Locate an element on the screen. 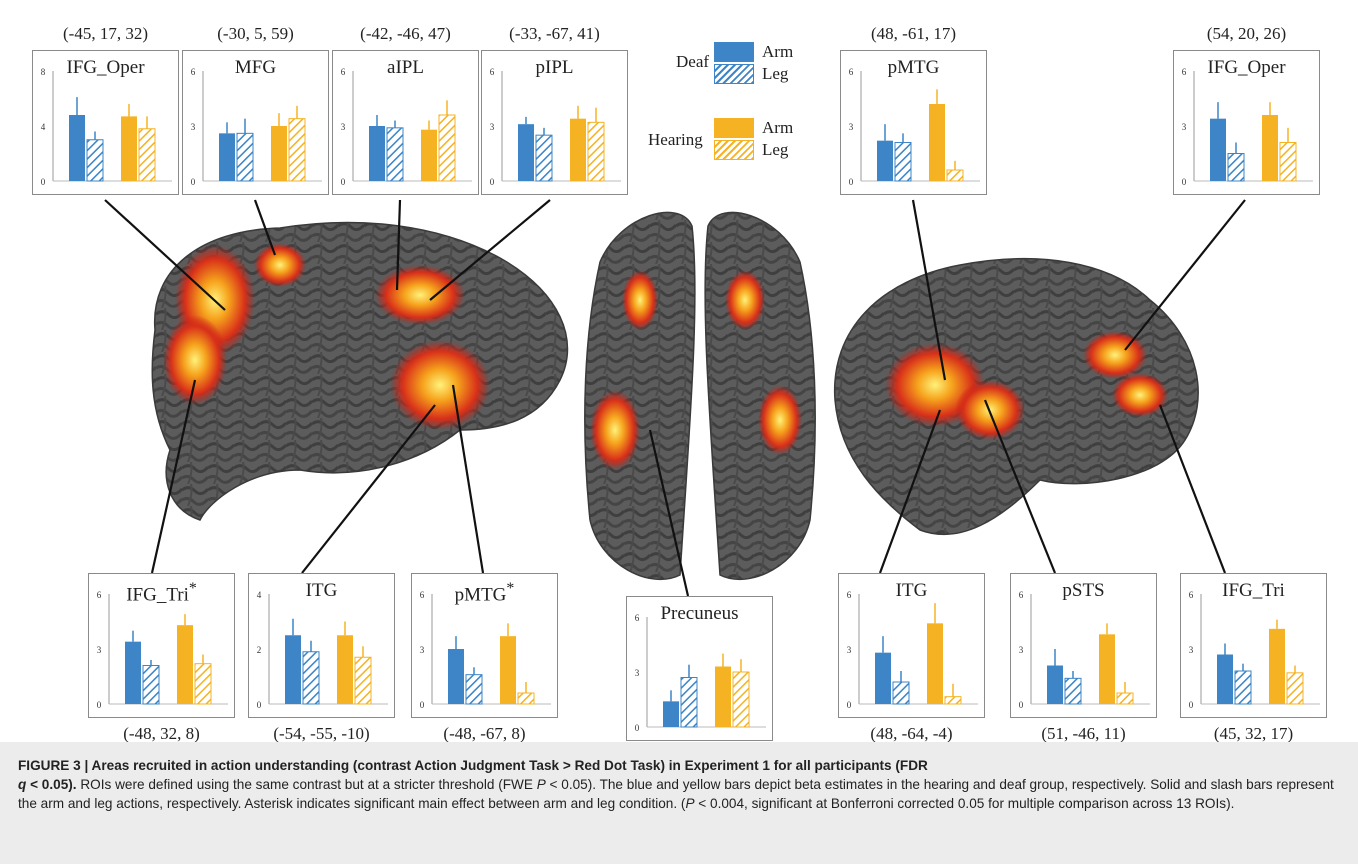 This screenshot has height=864, width=1358. roi-title: MFG is located at coordinates (255, 67).